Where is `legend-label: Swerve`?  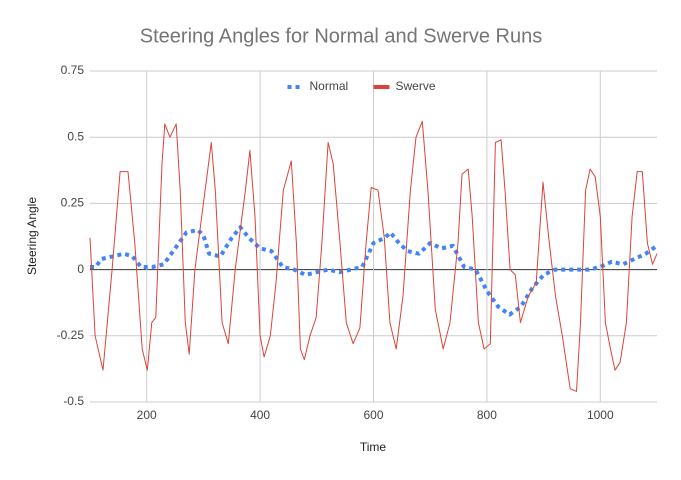 legend-label: Swerve is located at coordinates (416, 86).